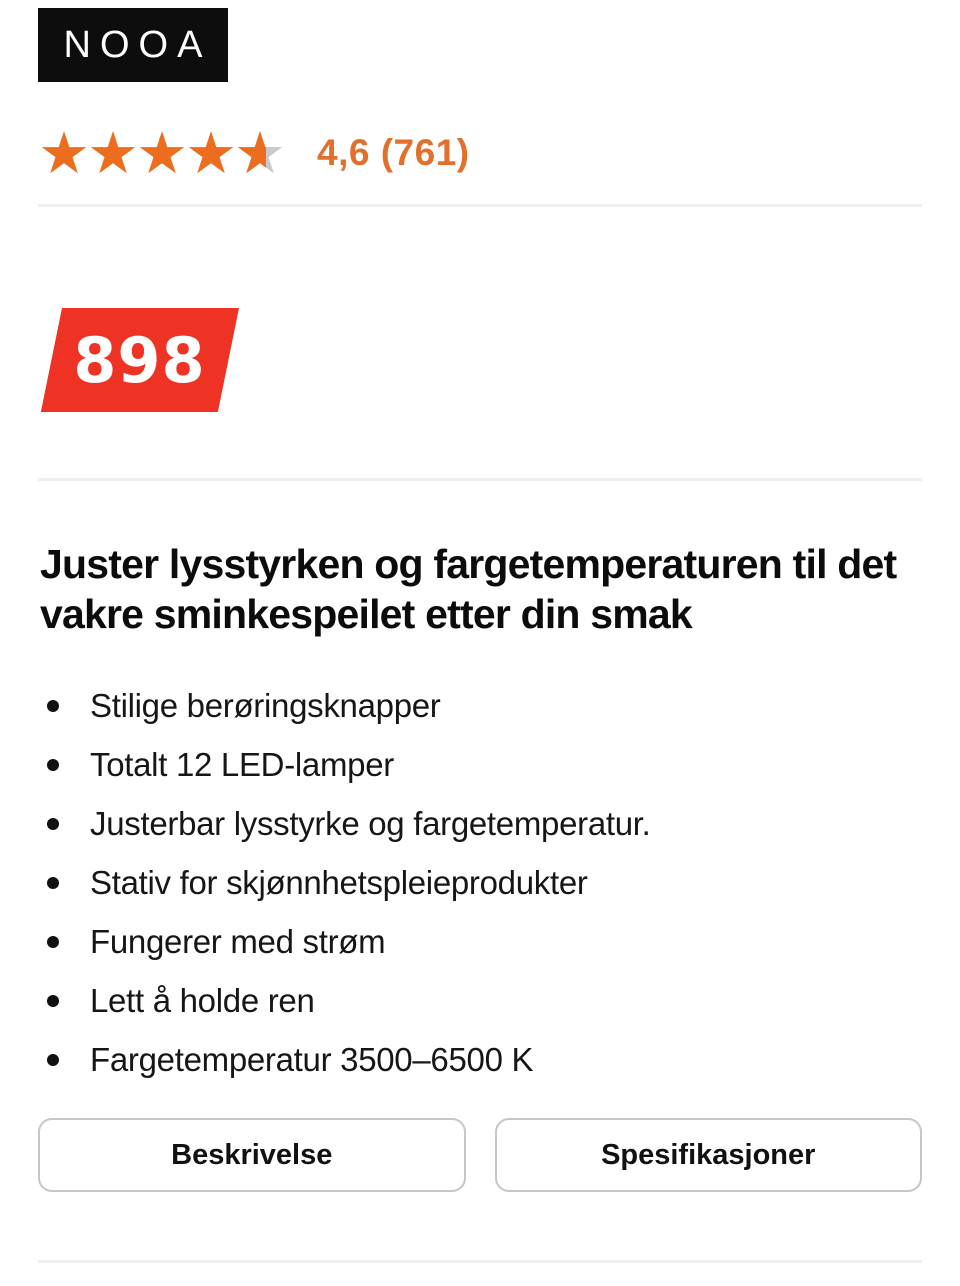 The image size is (960, 1286). What do you see at coordinates (252, 1155) in the screenshot?
I see `tab-description: Beskrivelse` at bounding box center [252, 1155].